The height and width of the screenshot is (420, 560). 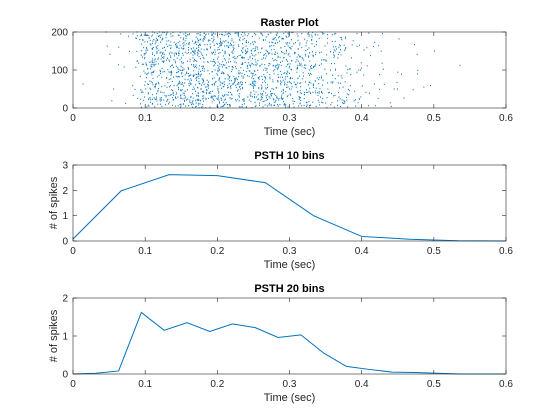 I want to click on raster-spikes, so click(x=271, y=70).